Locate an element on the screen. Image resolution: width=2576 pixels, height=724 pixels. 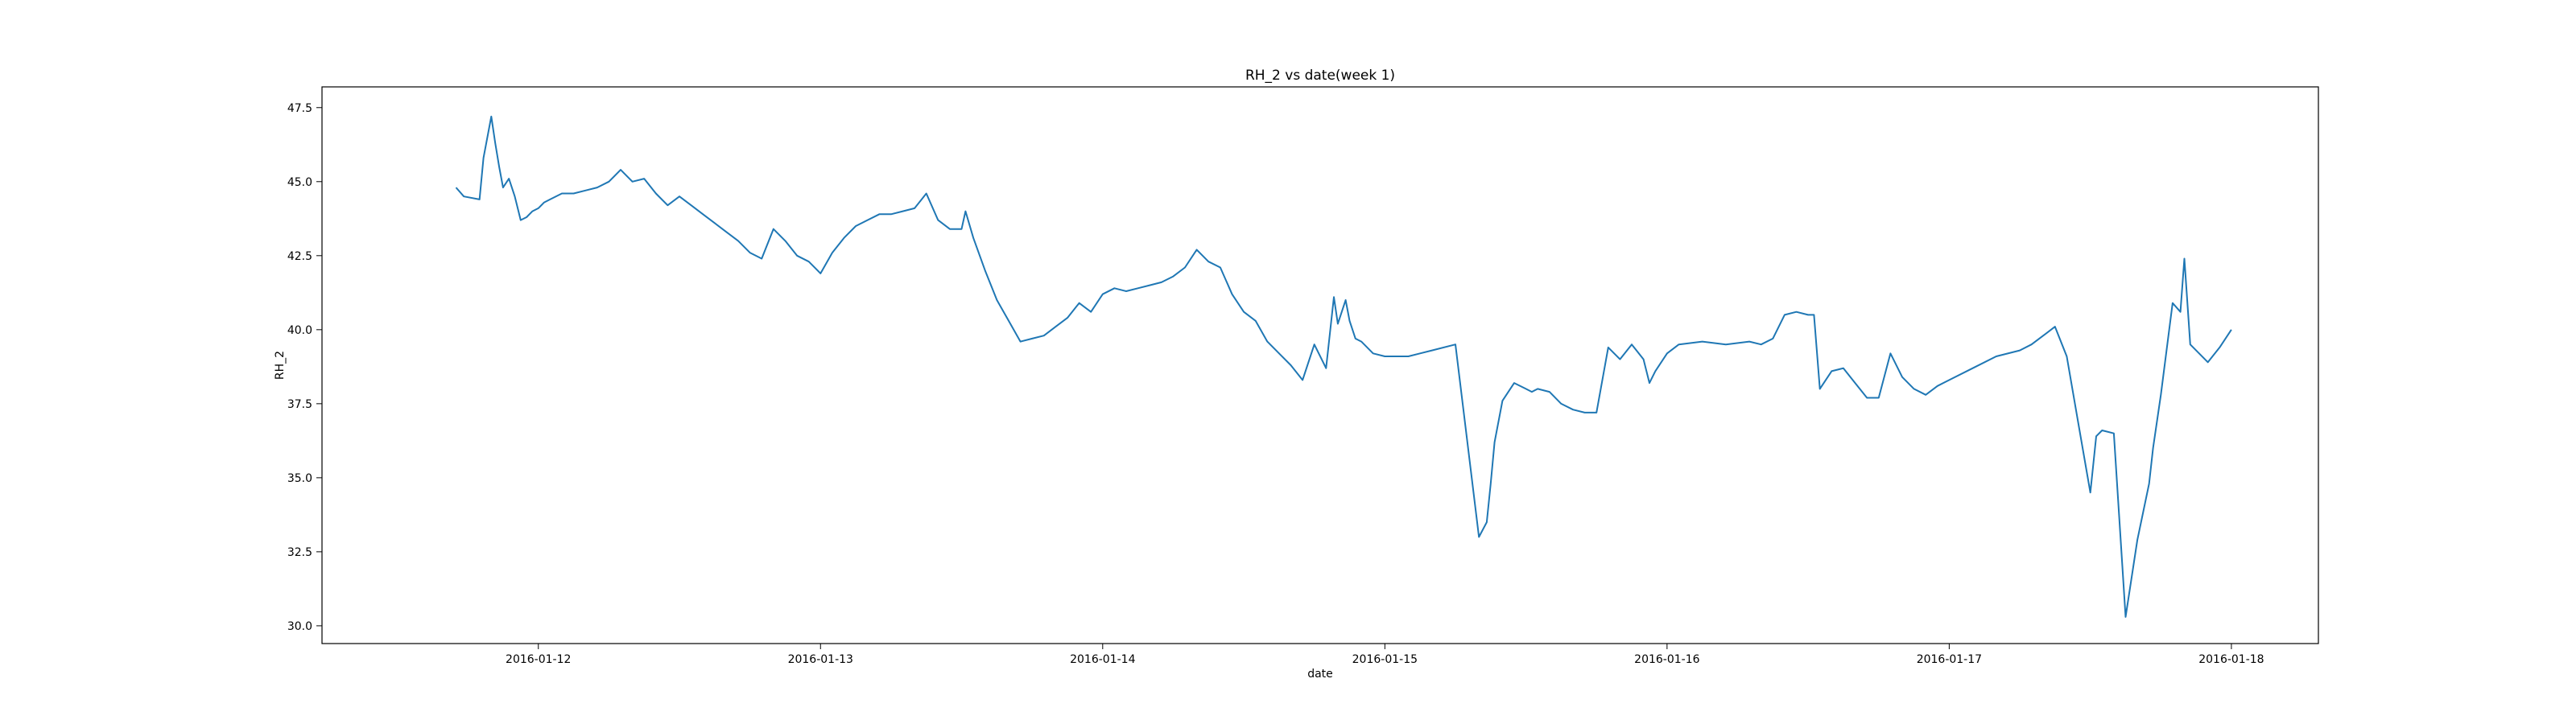
chart-title: RH_2 vs date(week 1) is located at coordinates (1320, 76).